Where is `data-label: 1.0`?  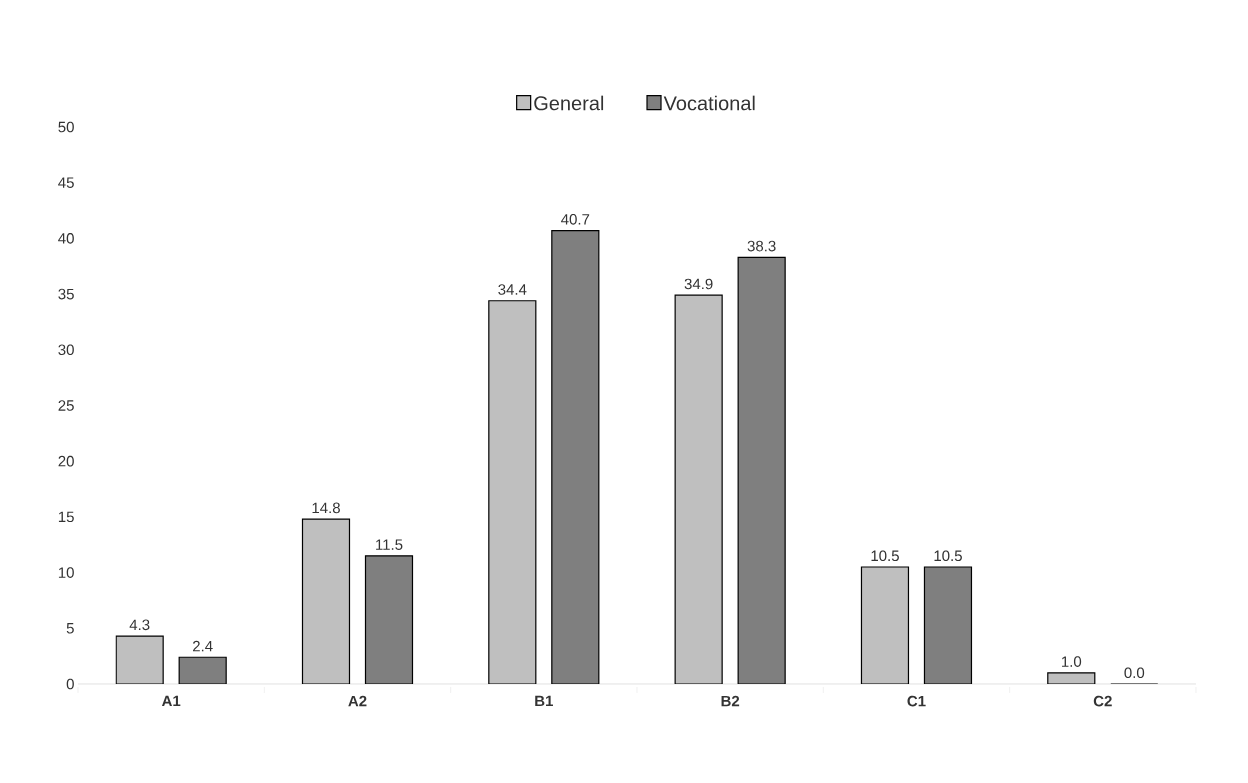
data-label: 1.0 is located at coordinates (1072, 661).